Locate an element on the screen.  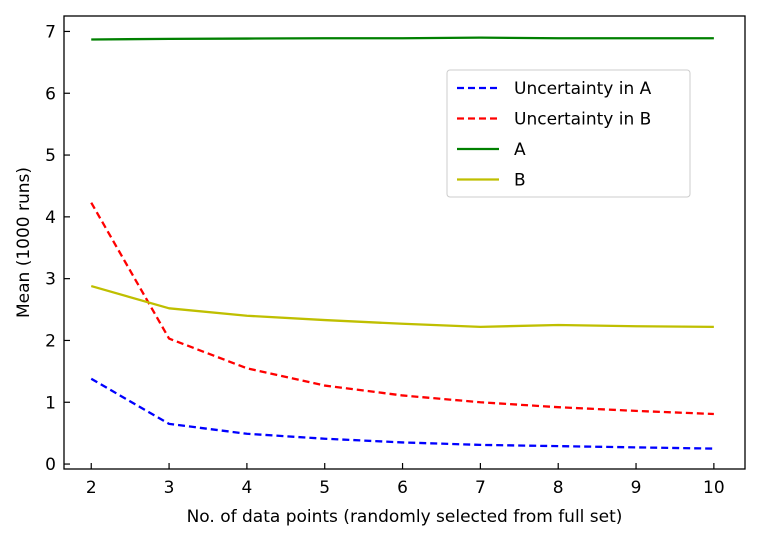
legend-entry-label: A is located at coordinates (520, 150).